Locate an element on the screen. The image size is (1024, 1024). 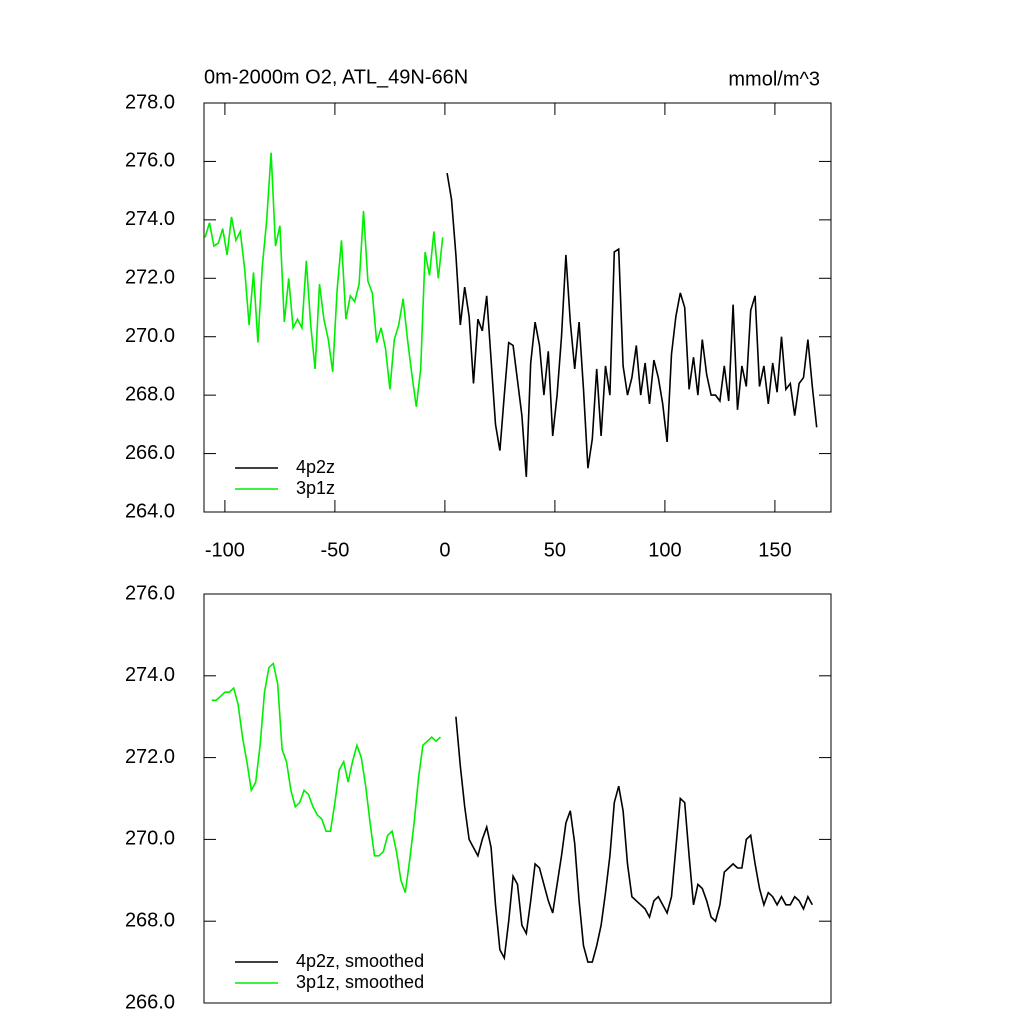
x-tick-label: 100 is located at coordinates (664, 550).